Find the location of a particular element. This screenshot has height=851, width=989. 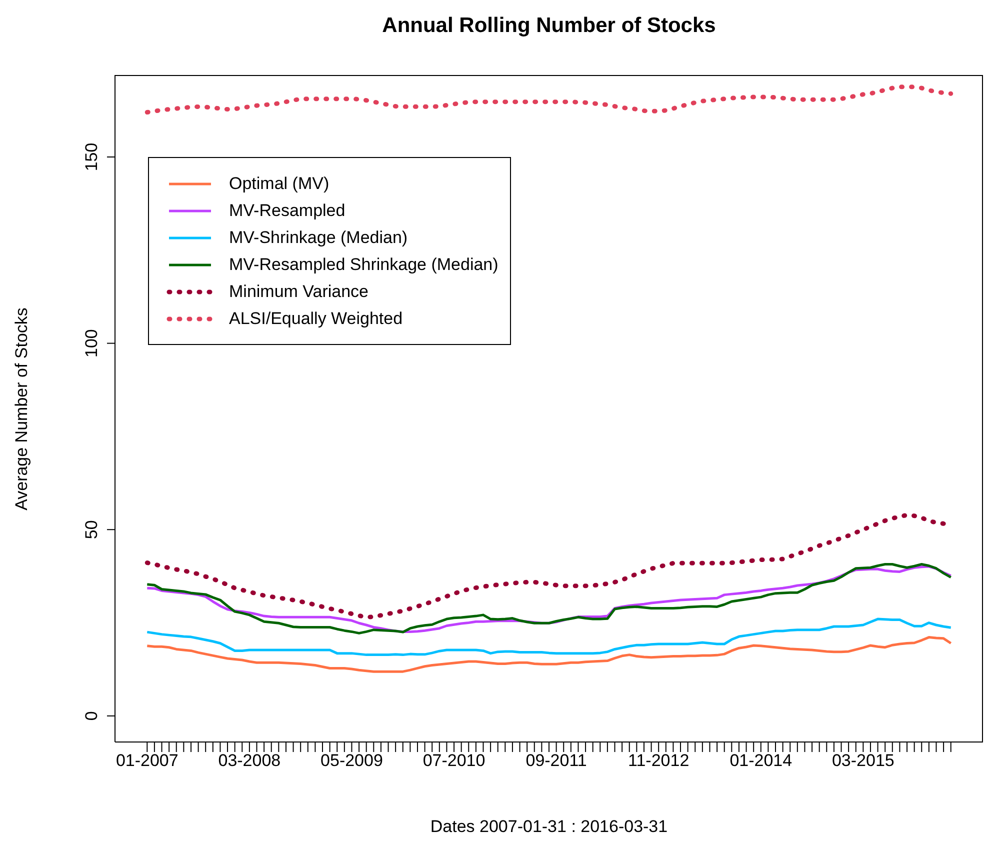

x-tick-label: 01-2007 is located at coordinates (147, 760).